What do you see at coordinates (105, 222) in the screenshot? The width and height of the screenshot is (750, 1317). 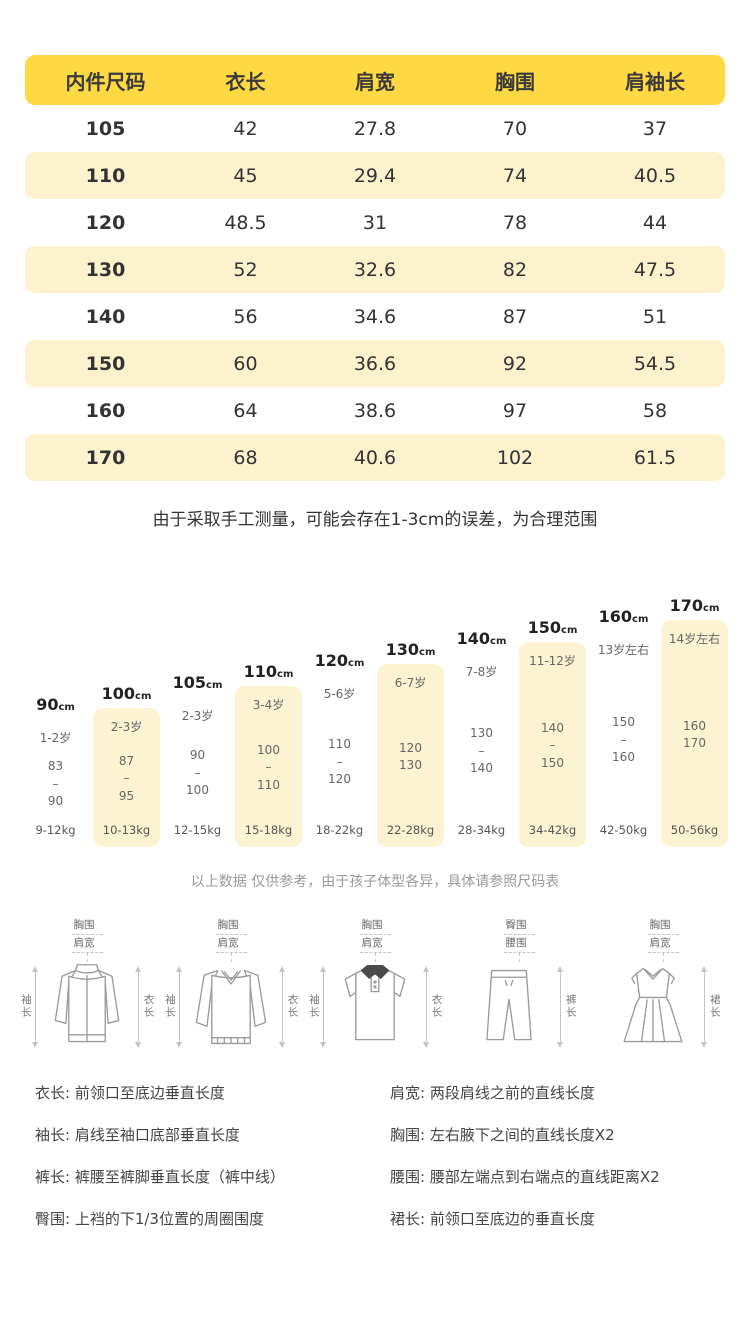 I see `size-cell: 120` at bounding box center [105, 222].